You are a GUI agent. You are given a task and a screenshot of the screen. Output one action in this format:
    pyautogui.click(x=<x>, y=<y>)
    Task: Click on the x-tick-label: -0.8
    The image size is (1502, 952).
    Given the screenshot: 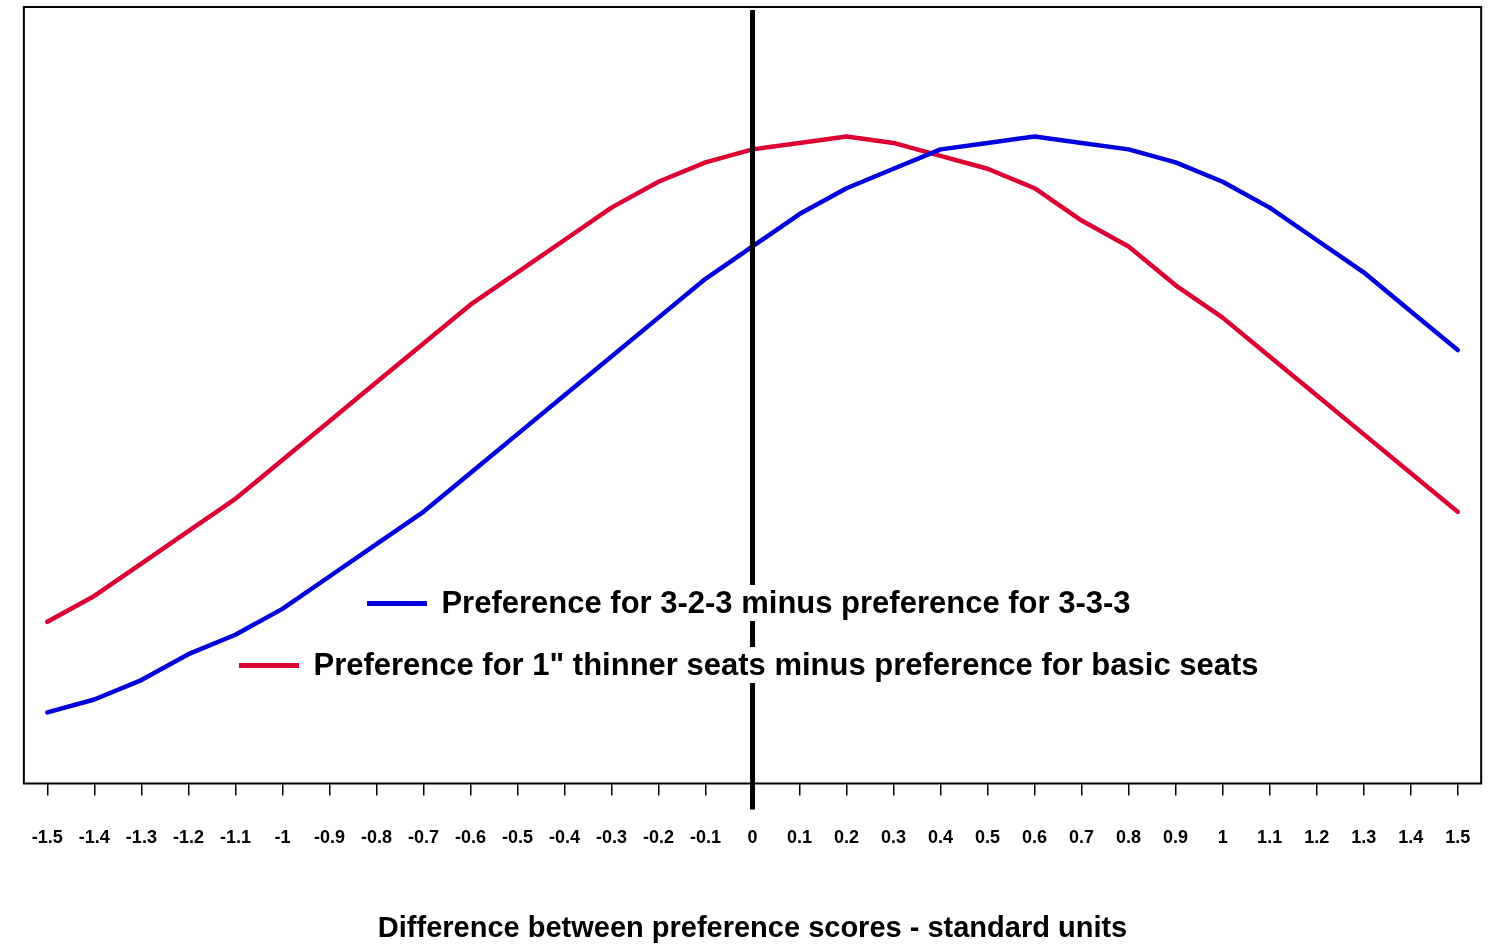 What is the action you would take?
    pyautogui.click(x=376, y=837)
    